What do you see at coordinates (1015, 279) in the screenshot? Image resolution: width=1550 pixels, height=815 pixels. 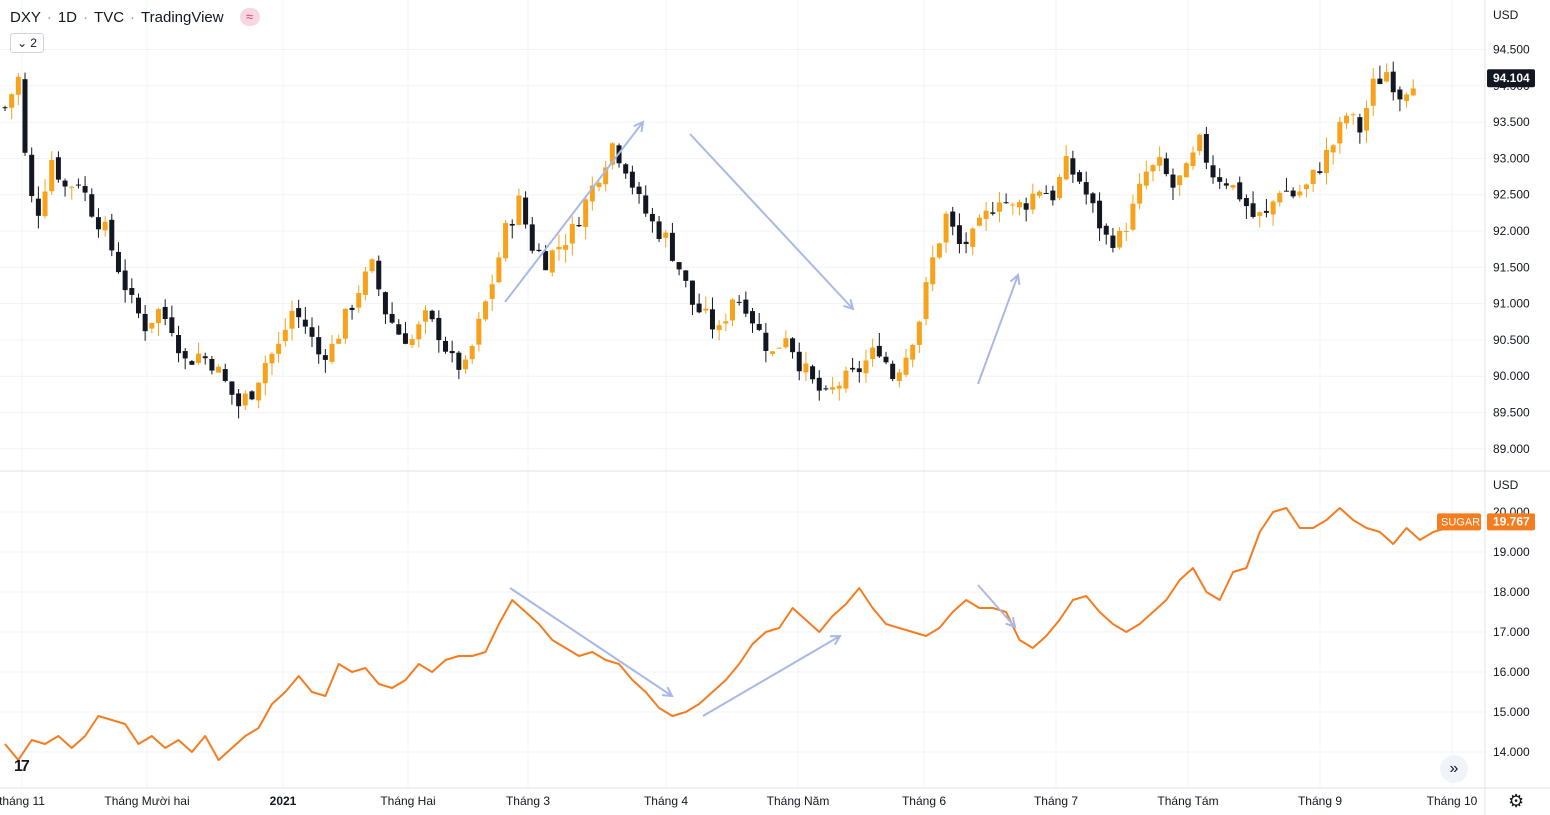 I see `trend-arrow-head` at bounding box center [1015, 279].